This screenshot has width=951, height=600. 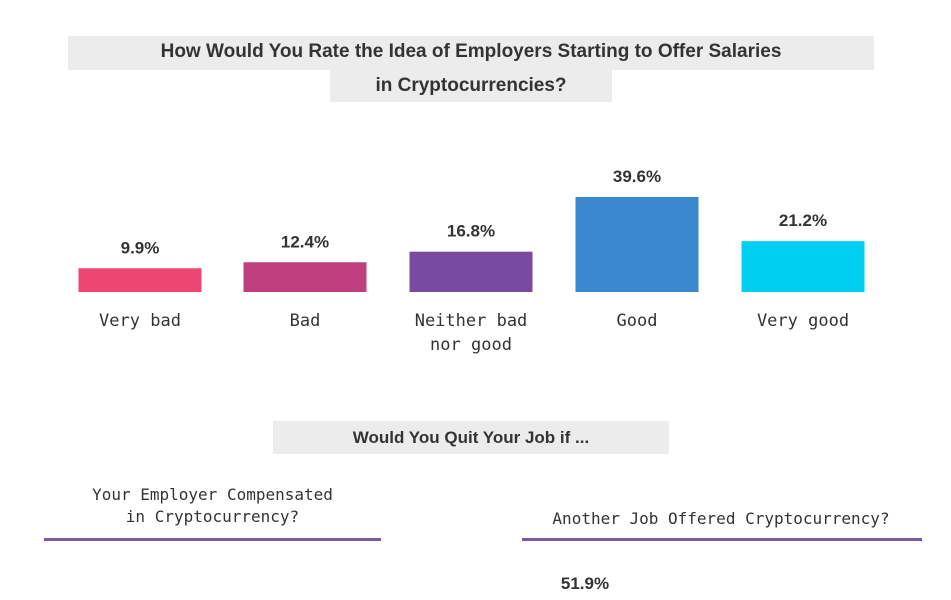 I want to click on chart-title-line-2: in Cryptocurrencies?, so click(x=471, y=86).